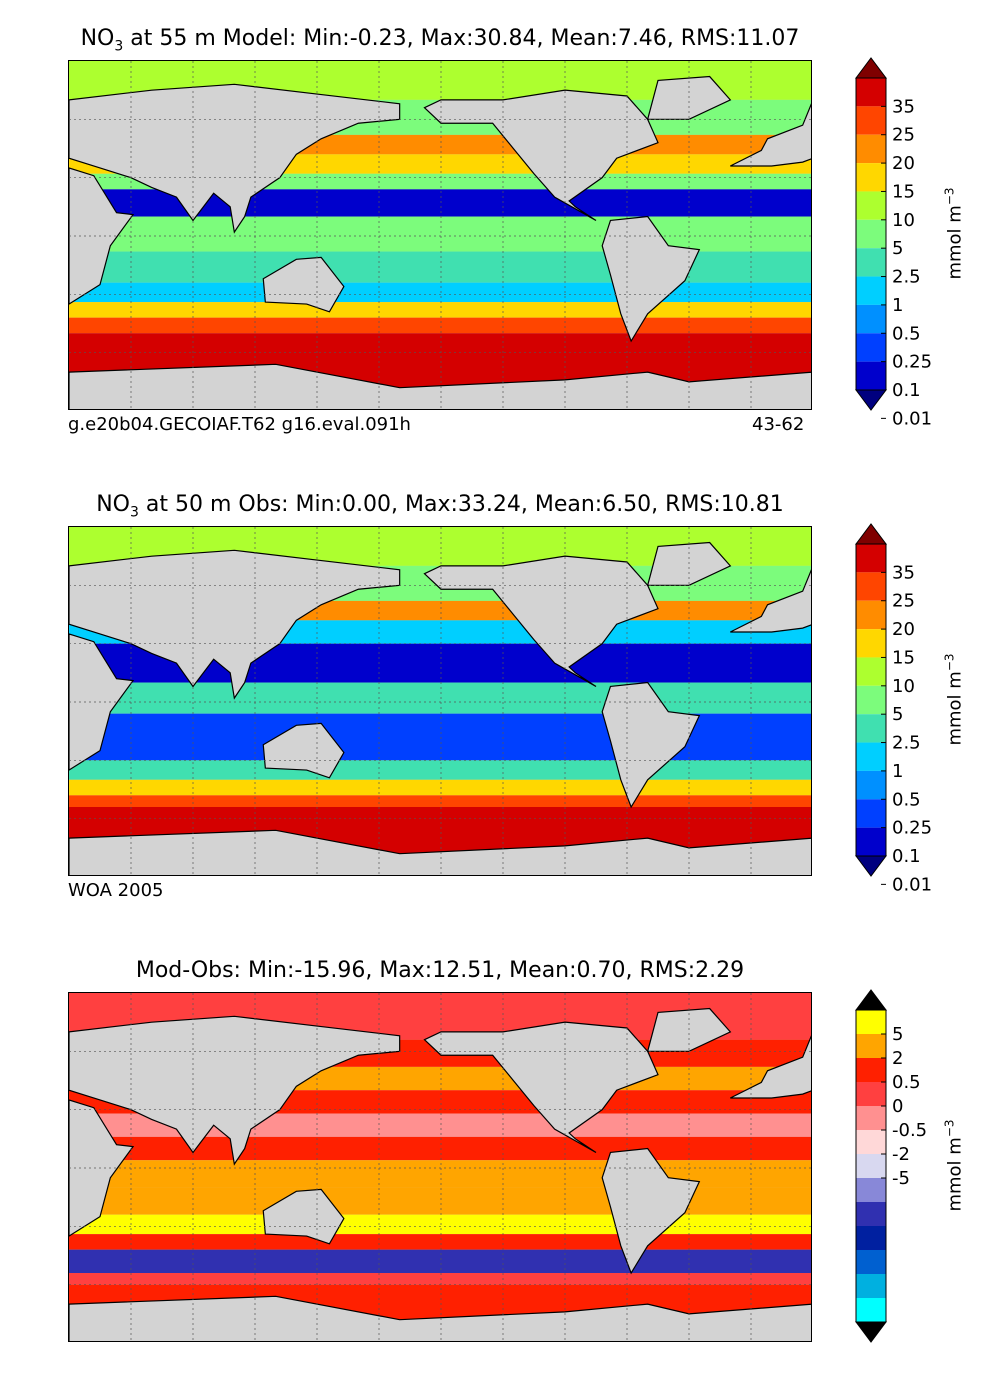 This screenshot has width=1001, height=1373. I want to click on year-range-label: 43-62, so click(778, 424).